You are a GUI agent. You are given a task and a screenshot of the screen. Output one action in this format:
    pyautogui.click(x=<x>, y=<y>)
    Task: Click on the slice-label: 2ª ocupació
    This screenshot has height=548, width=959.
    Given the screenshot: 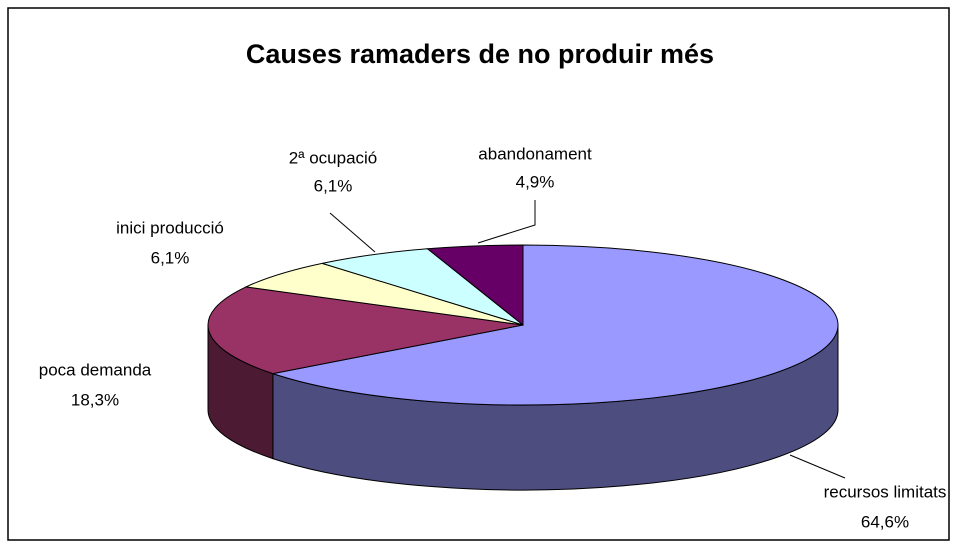 What is the action you would take?
    pyautogui.click(x=333, y=157)
    